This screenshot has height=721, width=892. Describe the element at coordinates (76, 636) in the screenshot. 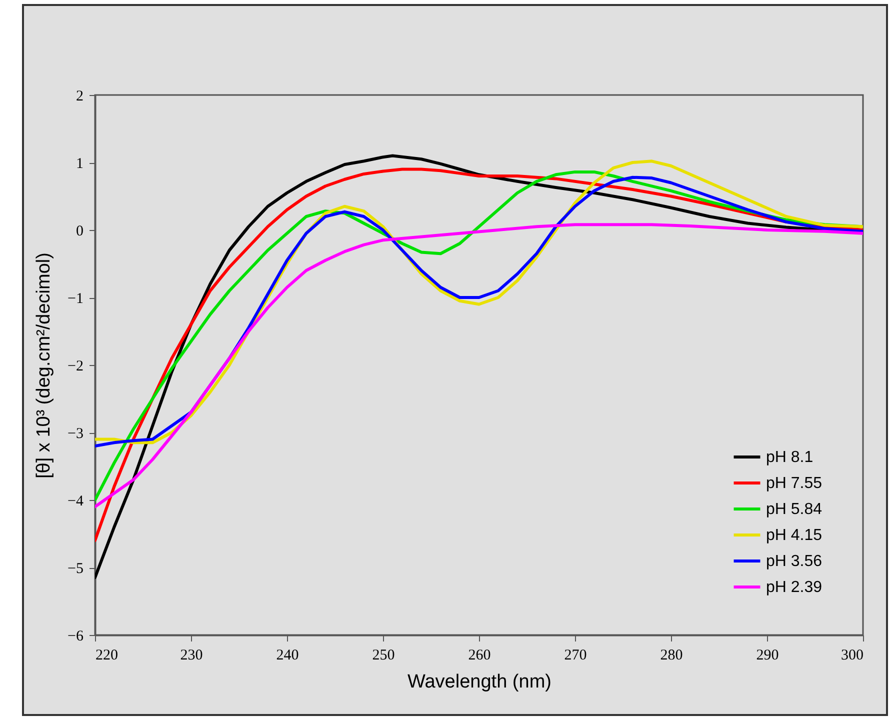

I see `y-tick-label: −6` at that location.